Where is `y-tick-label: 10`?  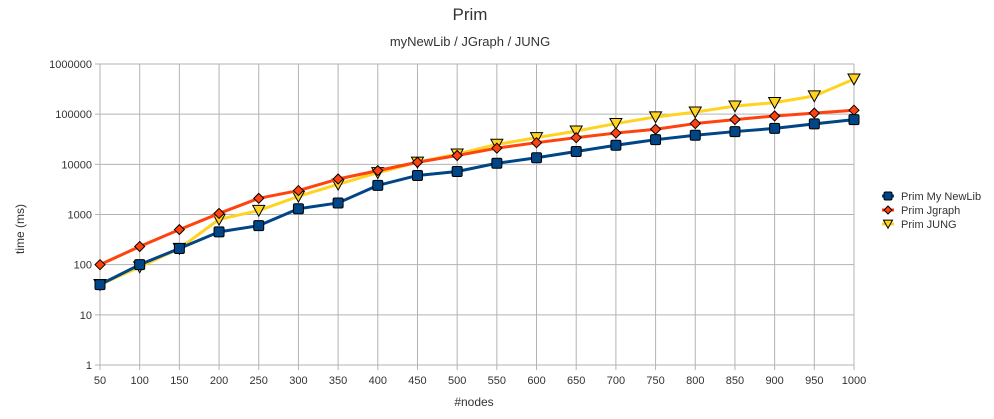
y-tick-label: 10 is located at coordinates (86, 316).